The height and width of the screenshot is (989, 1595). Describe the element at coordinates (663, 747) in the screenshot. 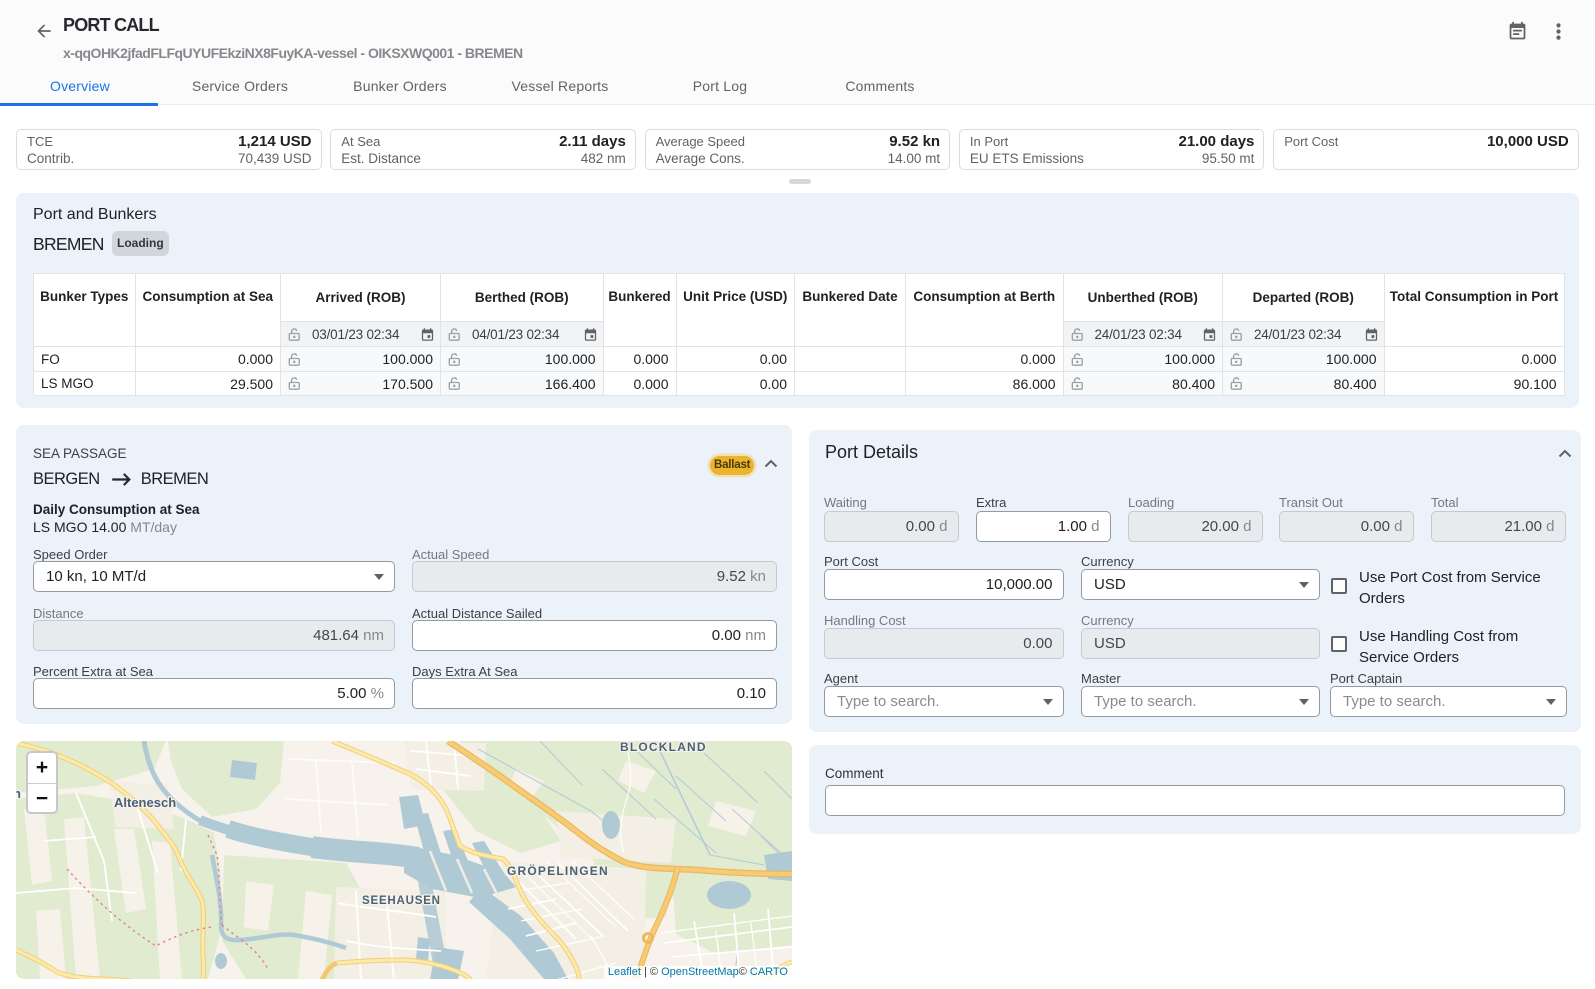

I see `svg-text: BLOCKLAND` at that location.